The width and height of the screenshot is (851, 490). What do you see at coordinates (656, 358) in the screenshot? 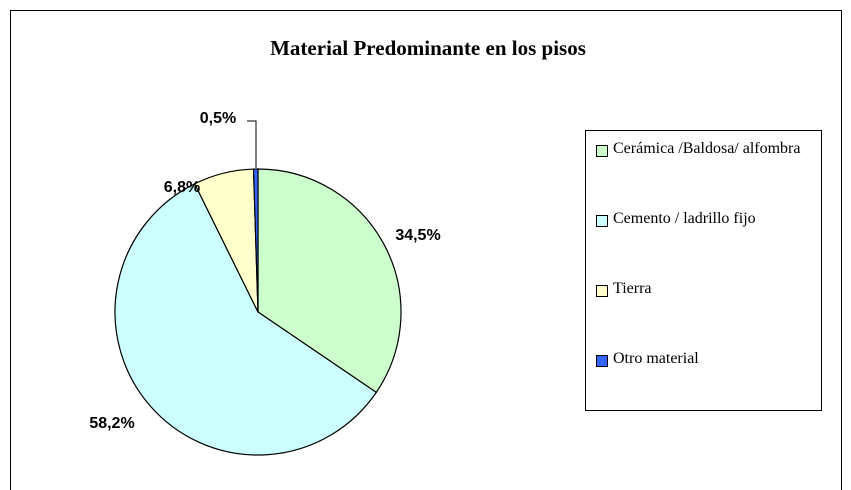
I see `legend-label: Otro material` at bounding box center [656, 358].